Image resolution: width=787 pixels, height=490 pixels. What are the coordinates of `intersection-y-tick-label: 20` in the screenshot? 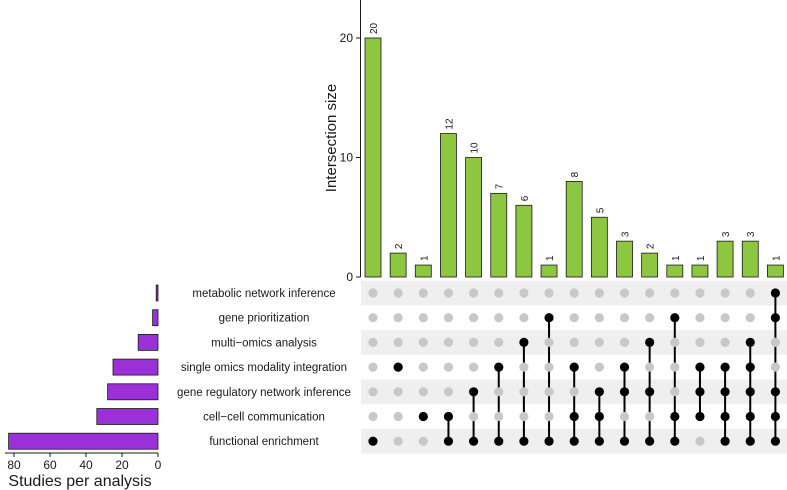 It's located at (347, 38).